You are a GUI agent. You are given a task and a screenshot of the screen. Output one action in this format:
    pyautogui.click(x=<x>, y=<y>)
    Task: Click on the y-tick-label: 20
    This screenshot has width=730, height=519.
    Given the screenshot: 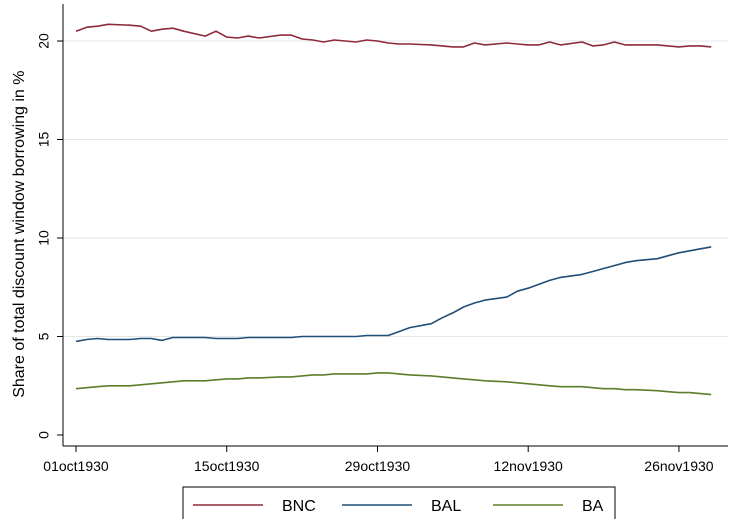 What is the action you would take?
    pyautogui.click(x=44, y=41)
    